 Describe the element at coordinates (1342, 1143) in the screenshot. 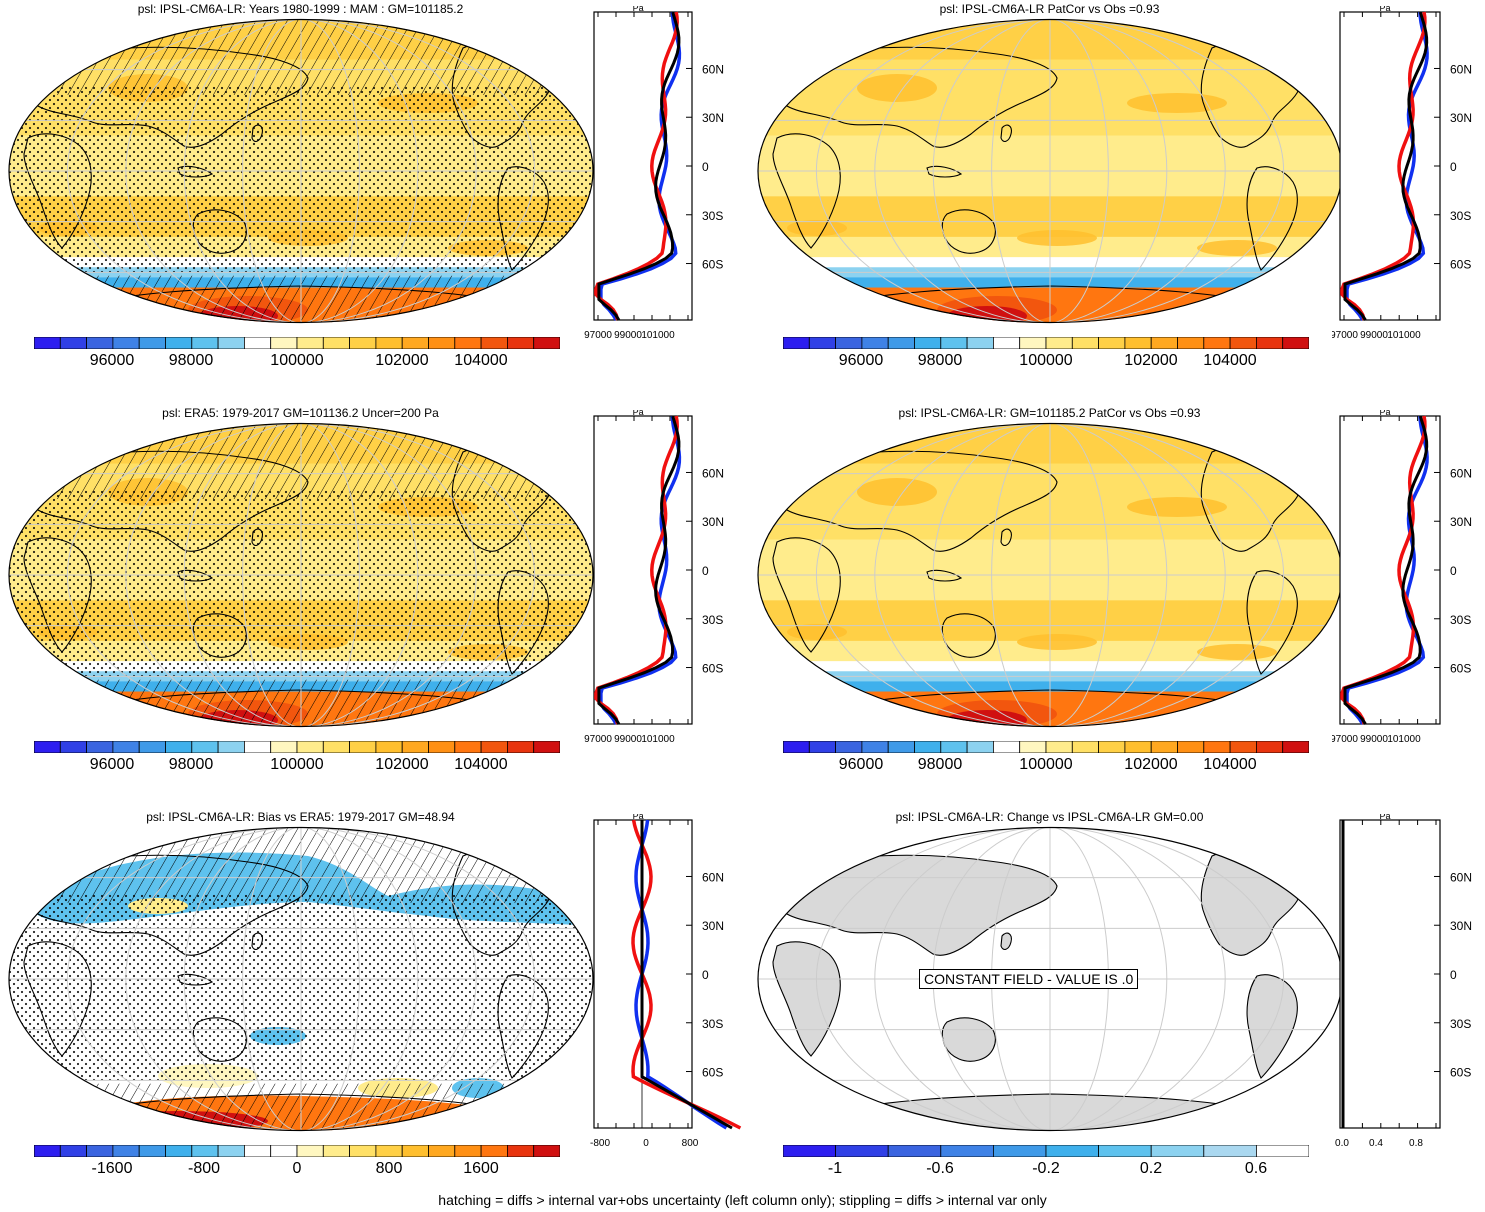

I see `svg-text: 0.0` at that location.